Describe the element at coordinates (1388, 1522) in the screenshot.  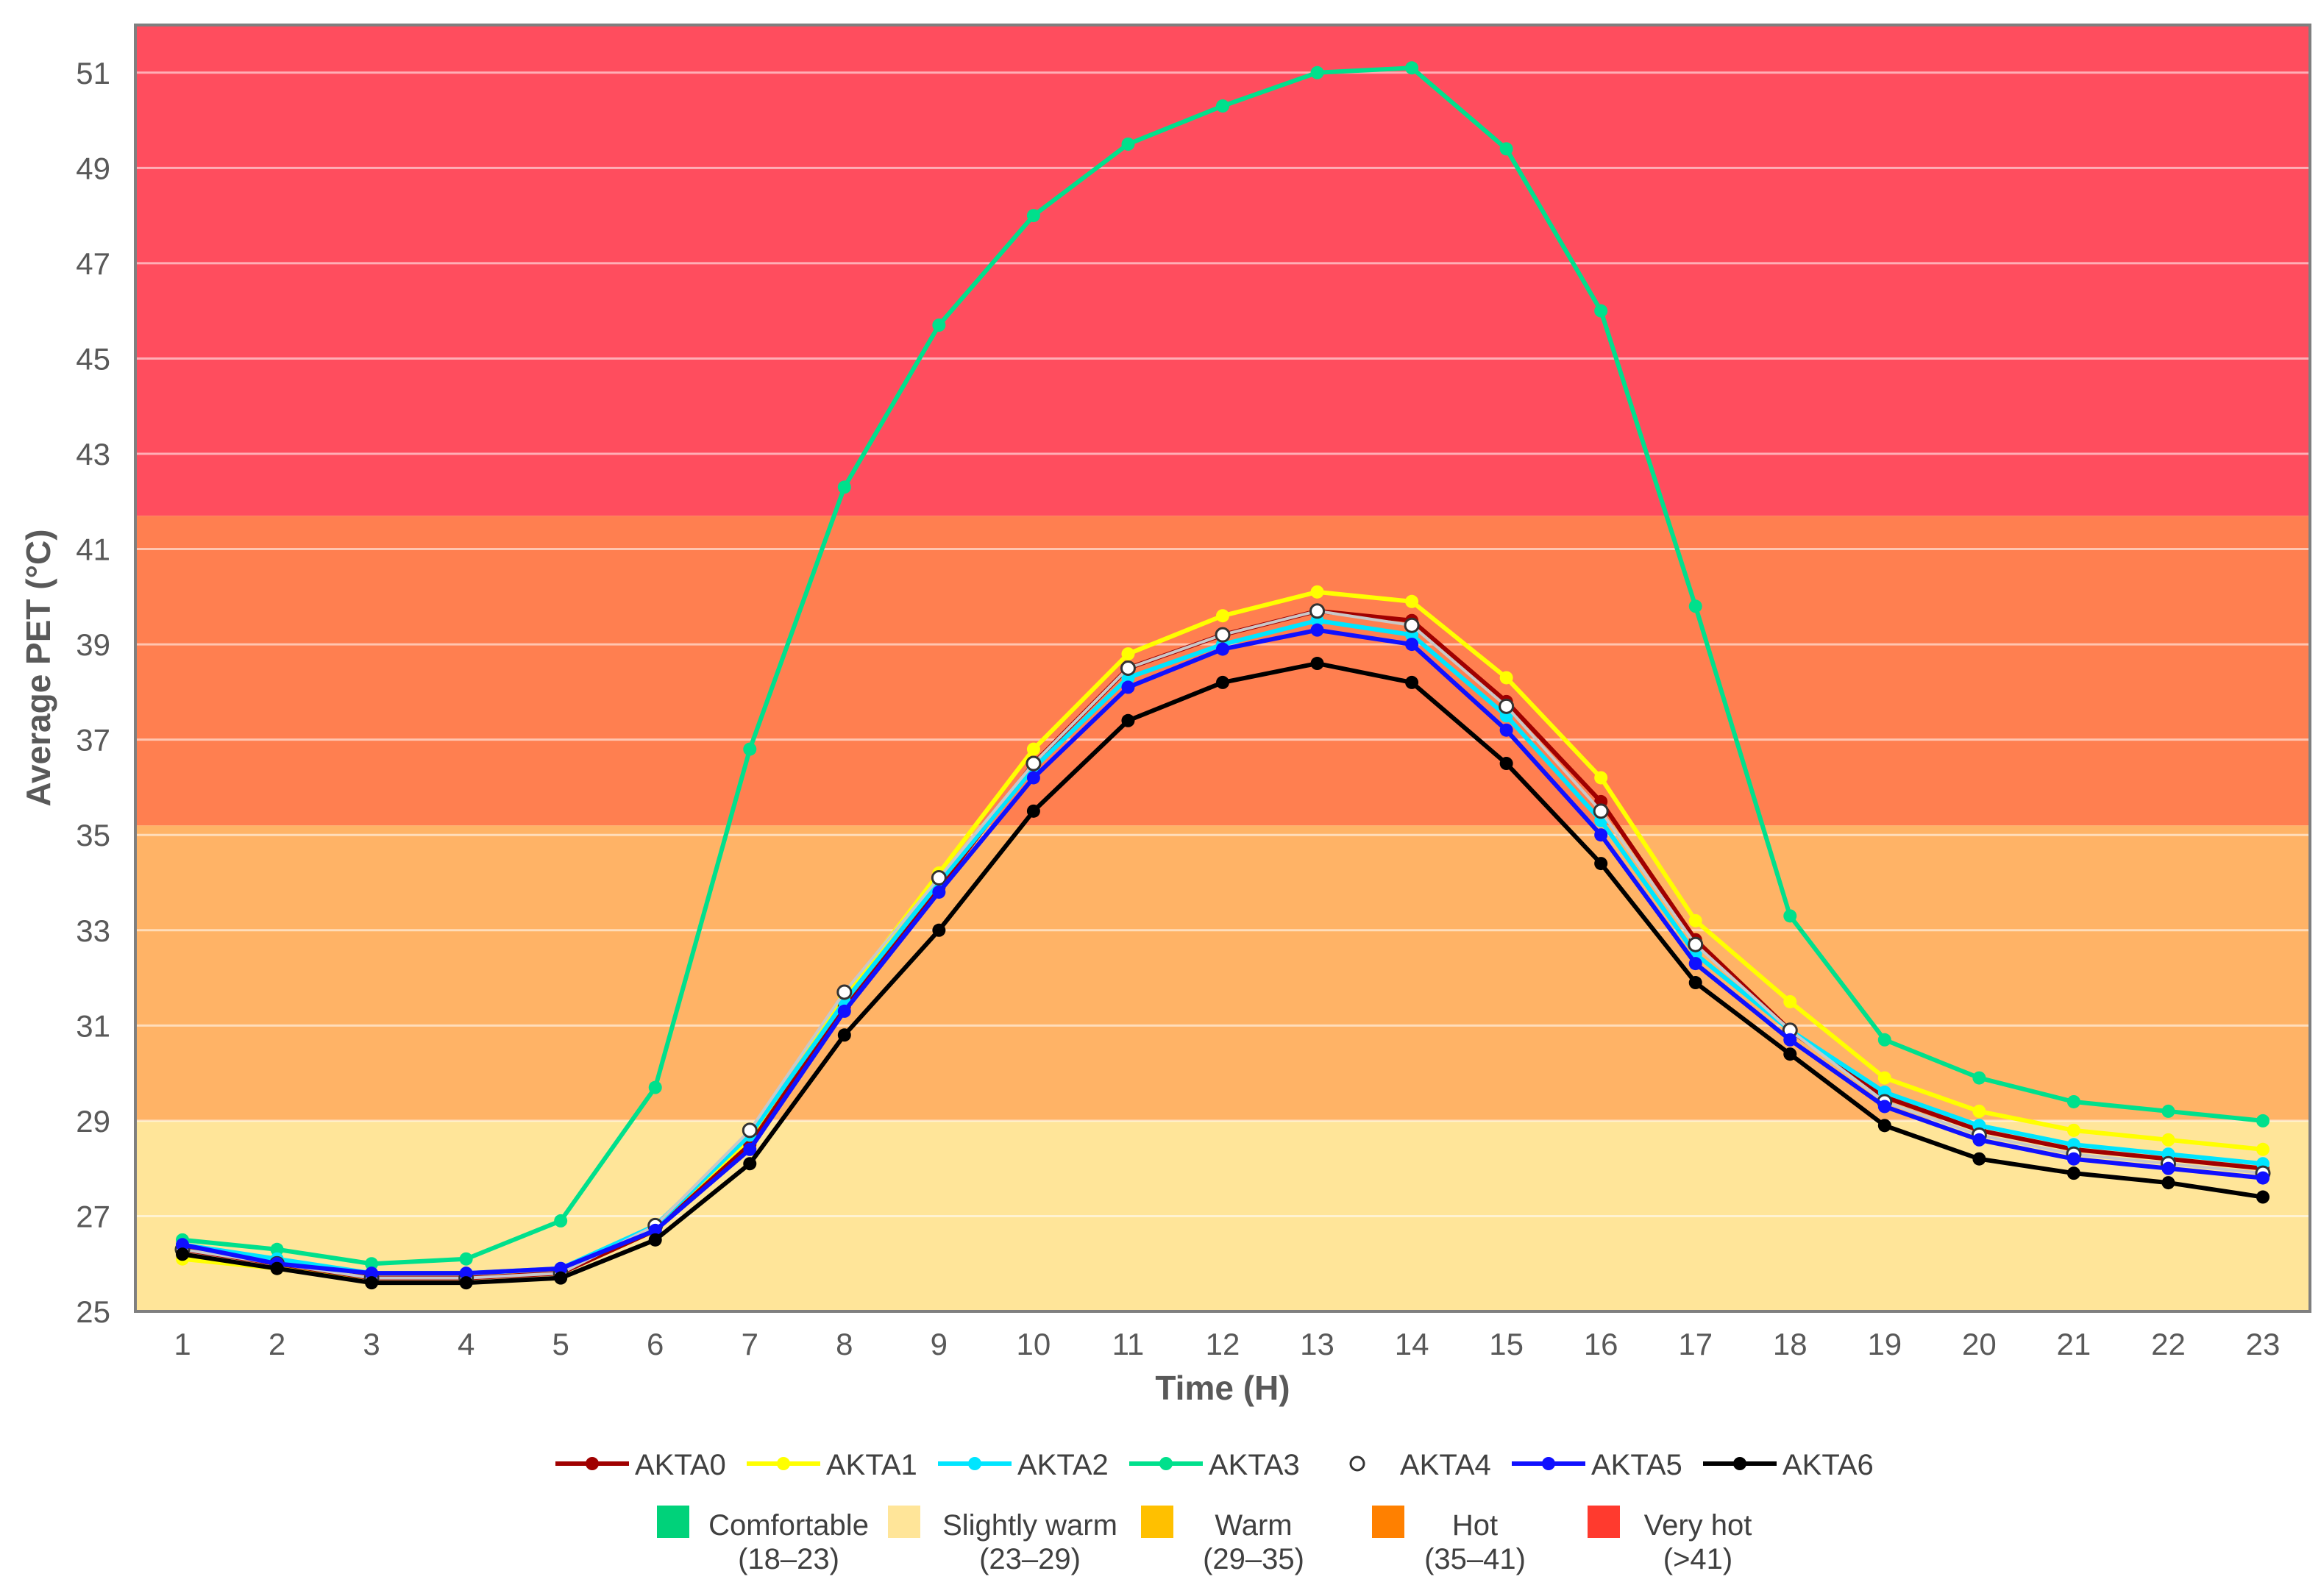
I see `category-swatch-hot` at that location.